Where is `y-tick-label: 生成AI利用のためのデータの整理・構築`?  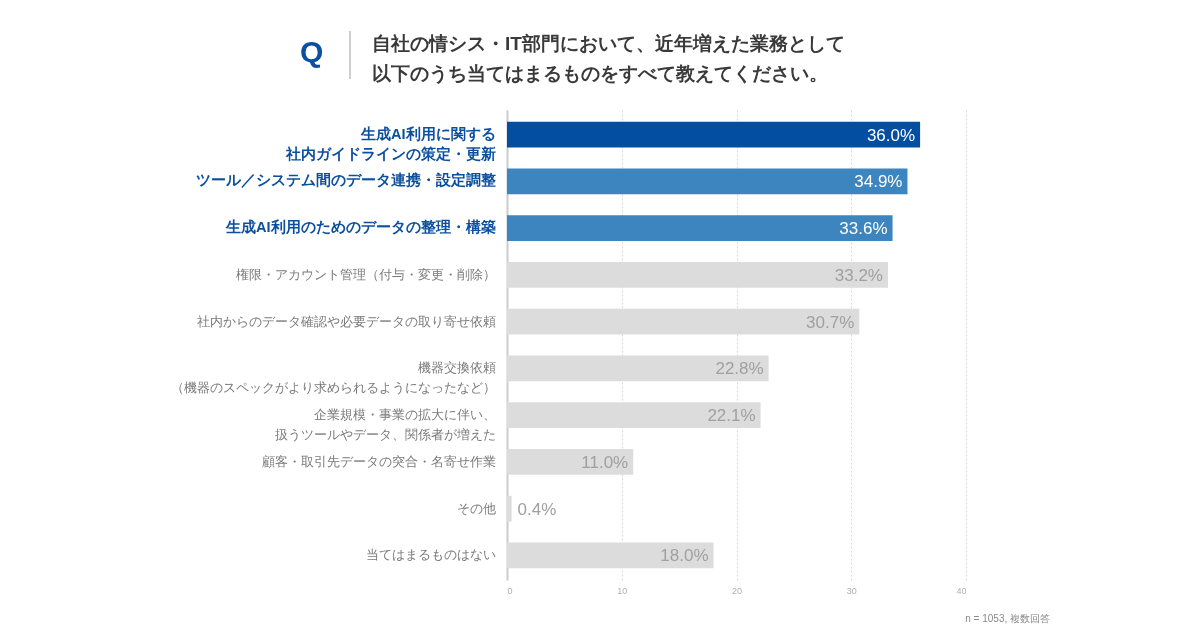 y-tick-label: 生成AI利用のためのデータの整理・構築 is located at coordinates (360, 227).